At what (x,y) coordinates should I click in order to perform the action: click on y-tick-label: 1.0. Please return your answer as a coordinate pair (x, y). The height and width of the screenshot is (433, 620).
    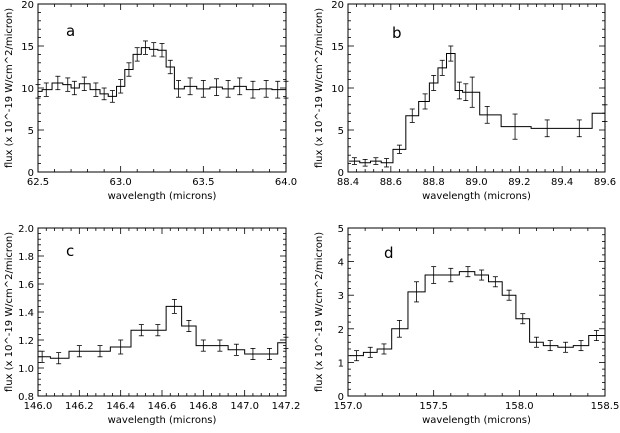
    Looking at the image, I should click on (26, 369).